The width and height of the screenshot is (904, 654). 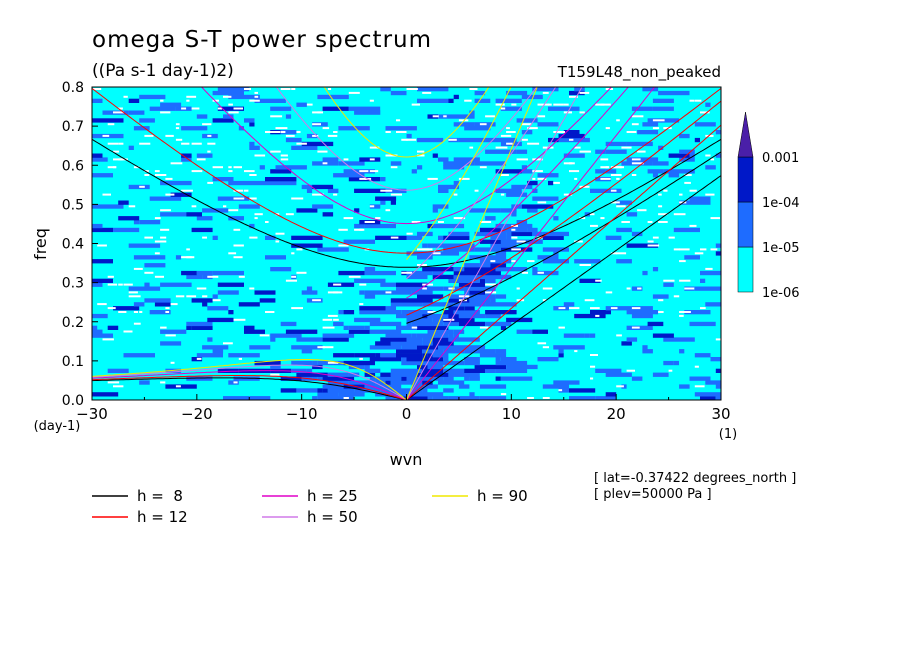 What do you see at coordinates (745, 179) in the screenshot?
I see `colorbar-segment` at bounding box center [745, 179].